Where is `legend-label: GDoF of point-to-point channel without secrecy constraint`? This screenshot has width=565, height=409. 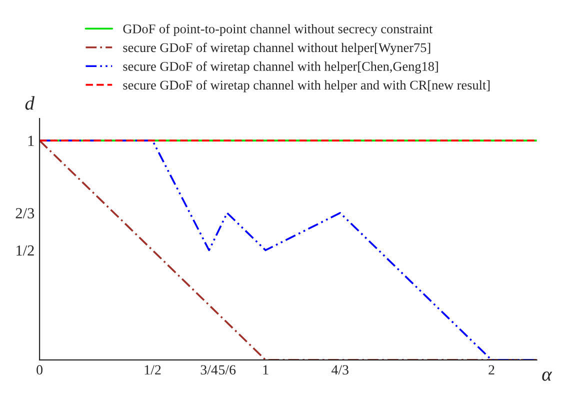 legend-label: GDoF of point-to-point channel without secrecy constraint is located at coordinates (278, 30).